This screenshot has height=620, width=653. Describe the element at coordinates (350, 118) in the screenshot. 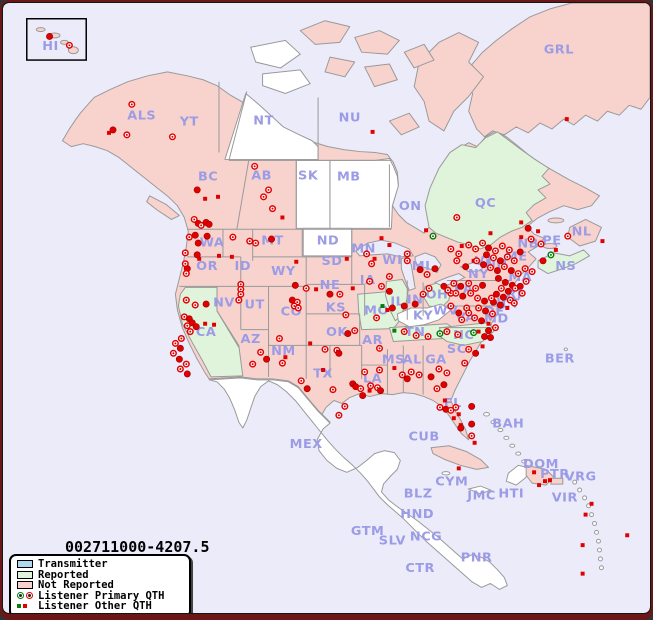

I see `region-label-nu: NU` at that location.